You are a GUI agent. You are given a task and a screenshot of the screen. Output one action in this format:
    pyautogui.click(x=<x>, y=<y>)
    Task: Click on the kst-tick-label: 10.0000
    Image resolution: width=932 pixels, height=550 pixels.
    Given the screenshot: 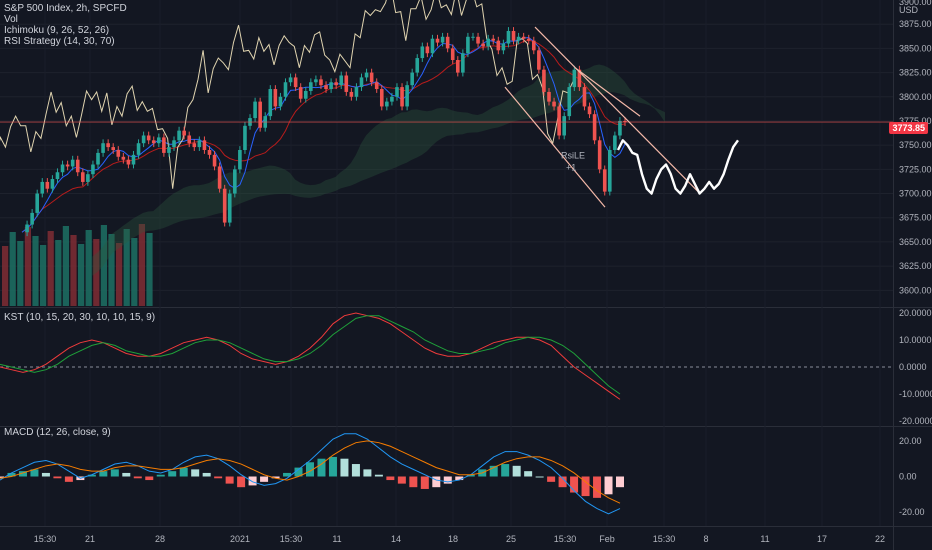 What is the action you would take?
    pyautogui.click(x=915, y=340)
    